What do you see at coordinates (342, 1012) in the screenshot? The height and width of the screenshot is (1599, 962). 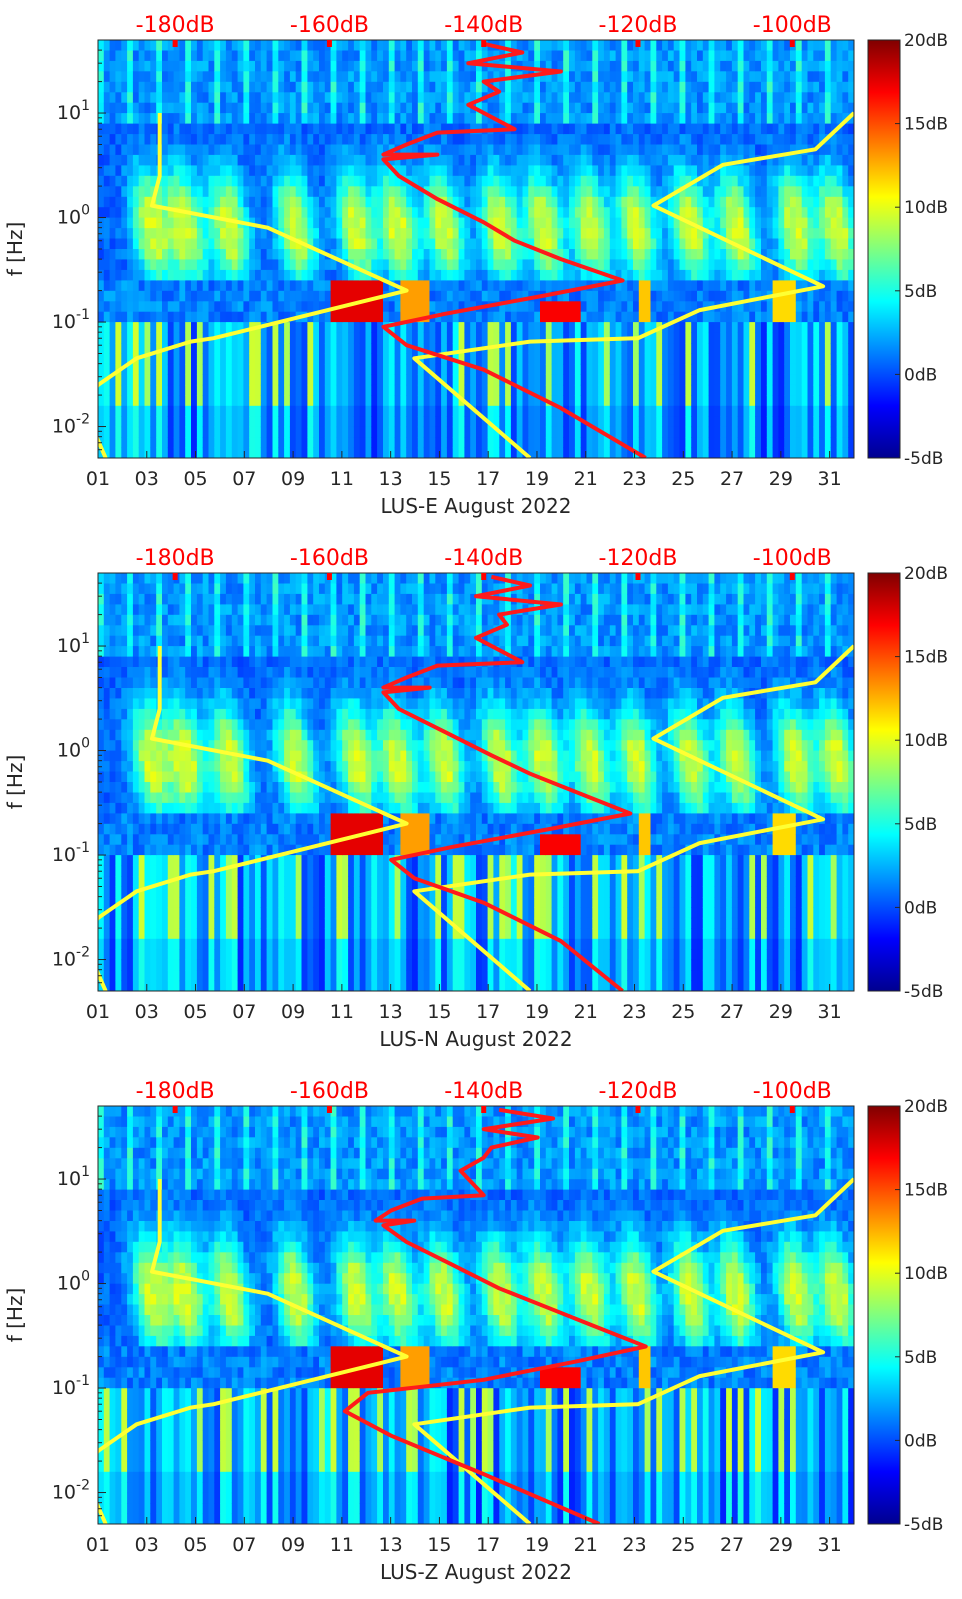 I see `x-tick-label: 11` at bounding box center [342, 1012].